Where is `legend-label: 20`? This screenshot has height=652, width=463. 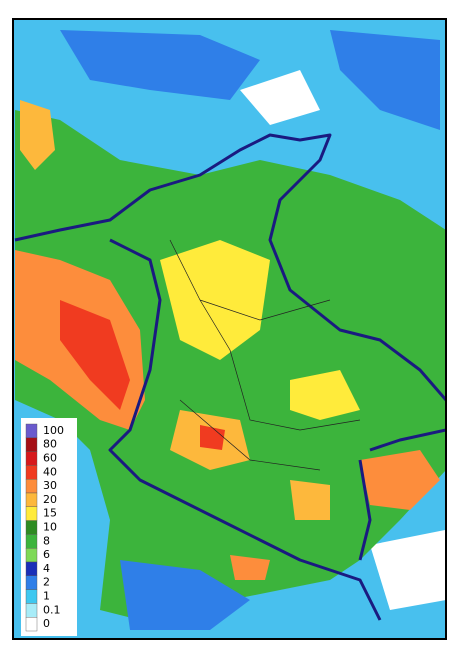 legend-label: 20 is located at coordinates (50, 499).